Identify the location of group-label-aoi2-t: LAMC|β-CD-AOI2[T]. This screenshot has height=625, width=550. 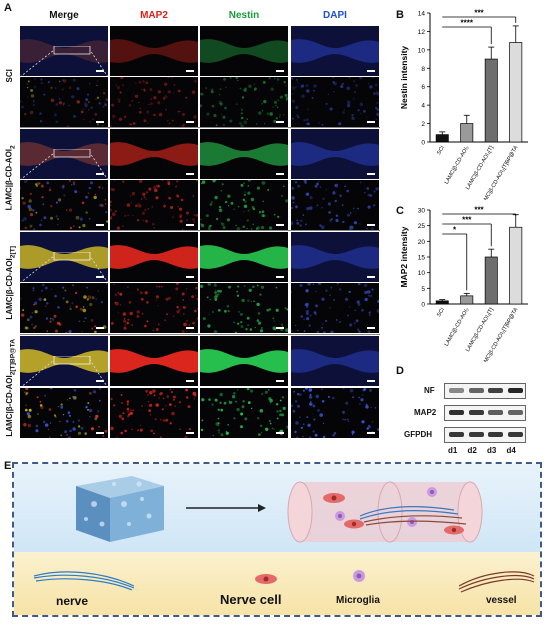
(11, 283).